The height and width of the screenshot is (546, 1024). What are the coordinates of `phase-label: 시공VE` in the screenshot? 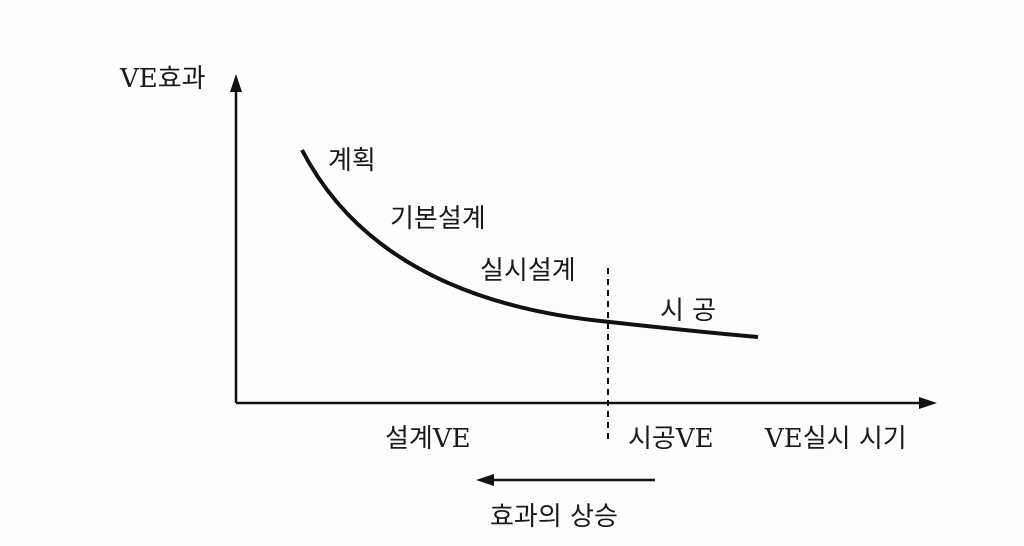 It's located at (671, 439).